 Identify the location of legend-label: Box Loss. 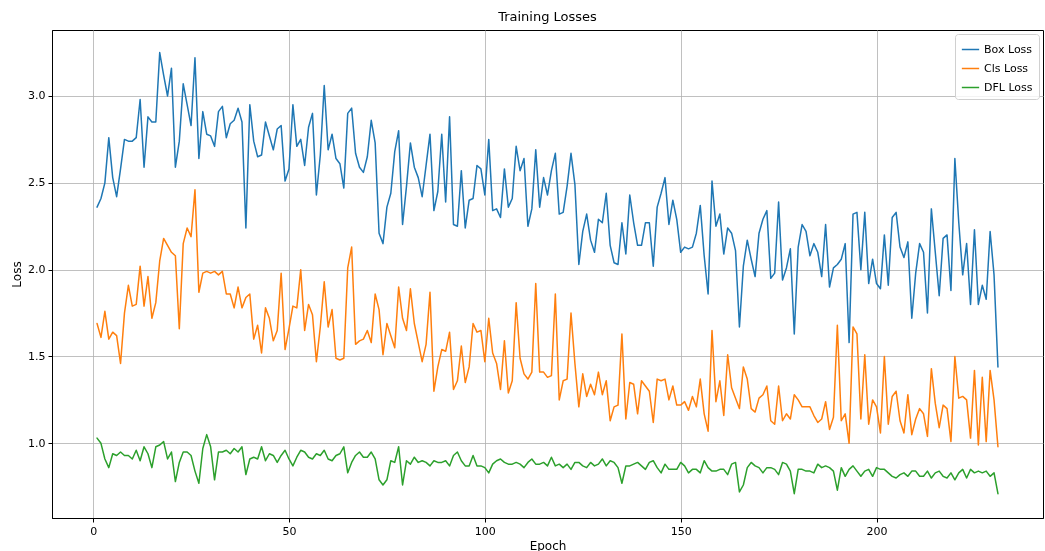
(1008, 49).